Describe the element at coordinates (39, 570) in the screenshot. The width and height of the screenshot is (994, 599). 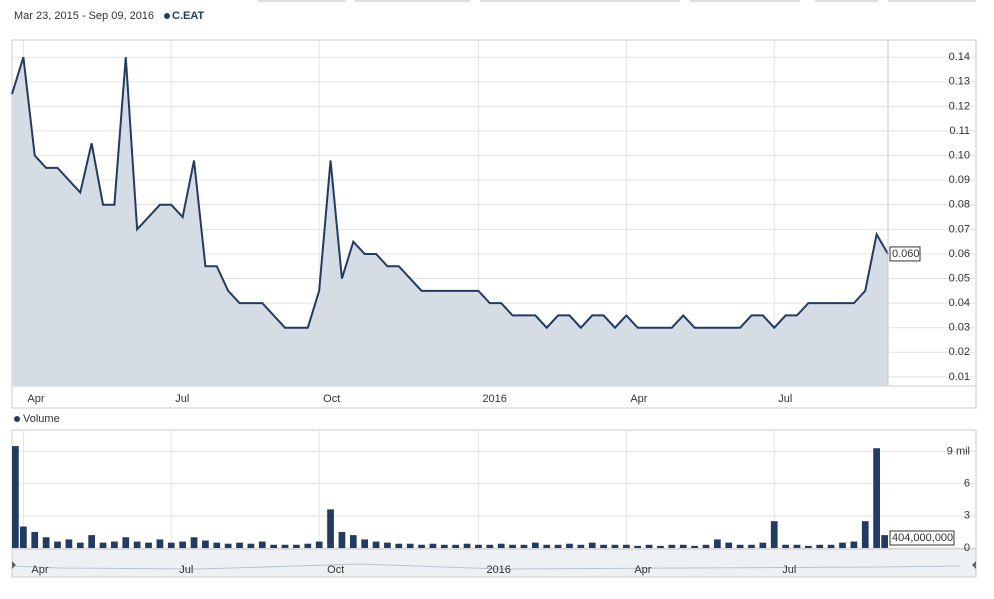
I see `navigator-label: Apr` at that location.